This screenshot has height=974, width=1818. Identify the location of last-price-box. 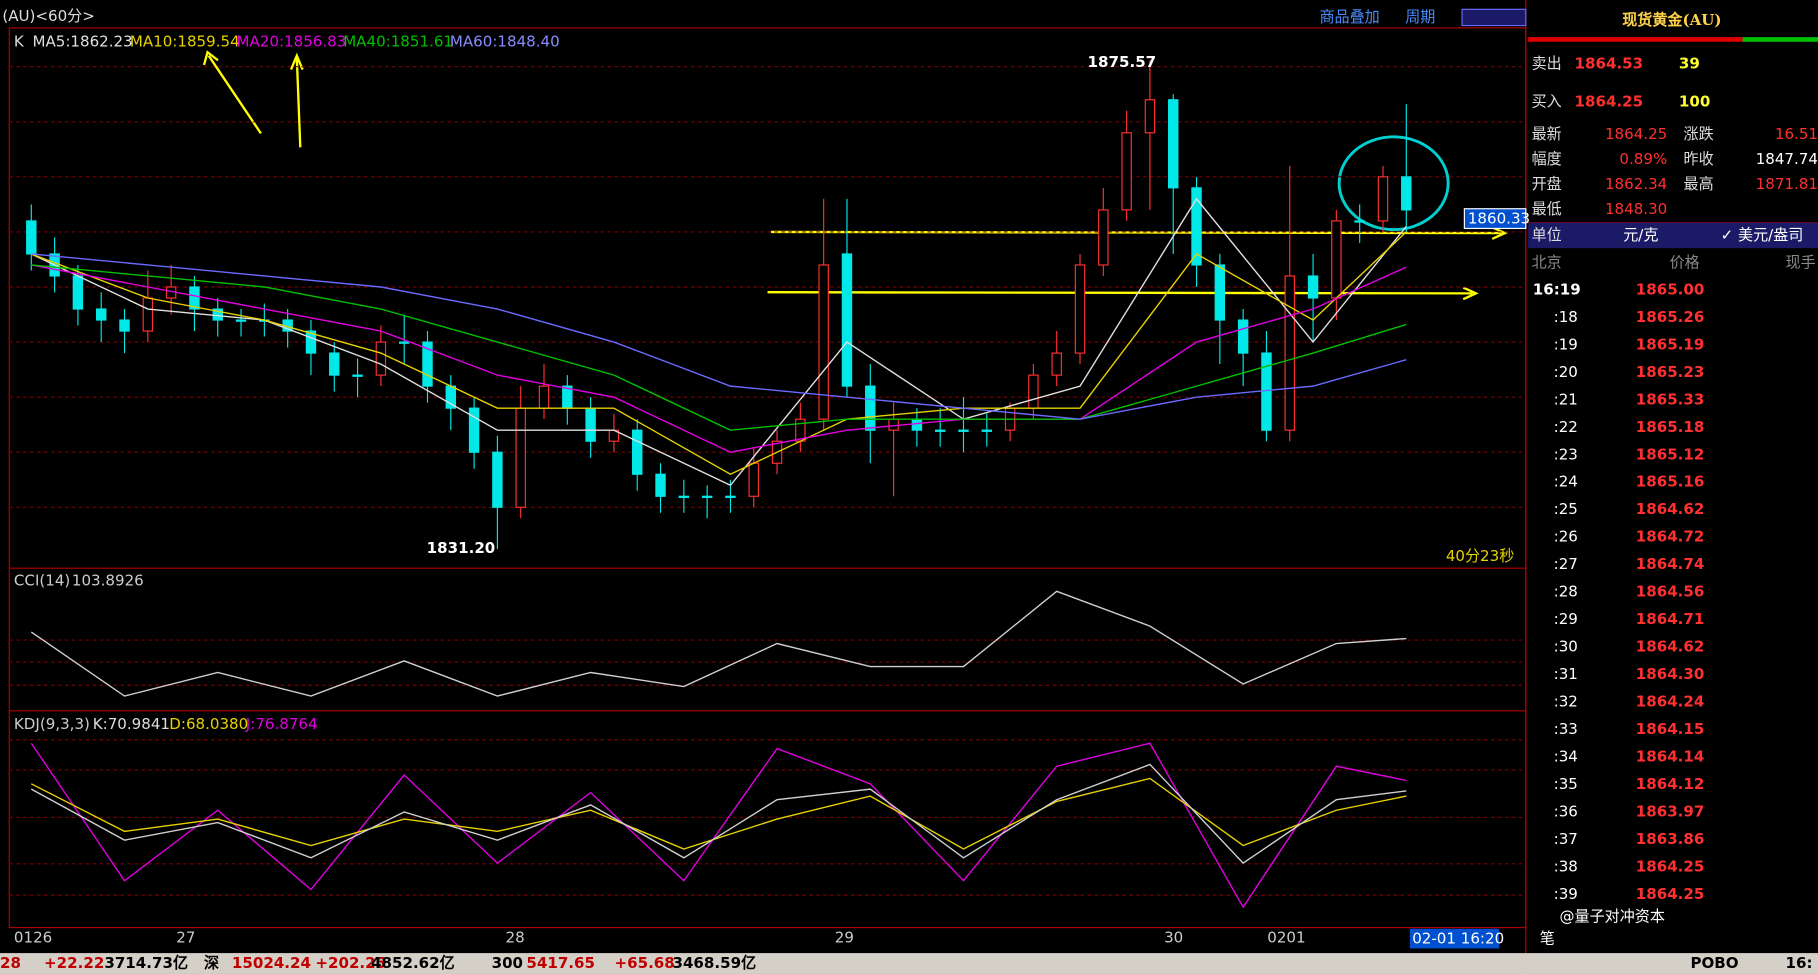
(1495, 219).